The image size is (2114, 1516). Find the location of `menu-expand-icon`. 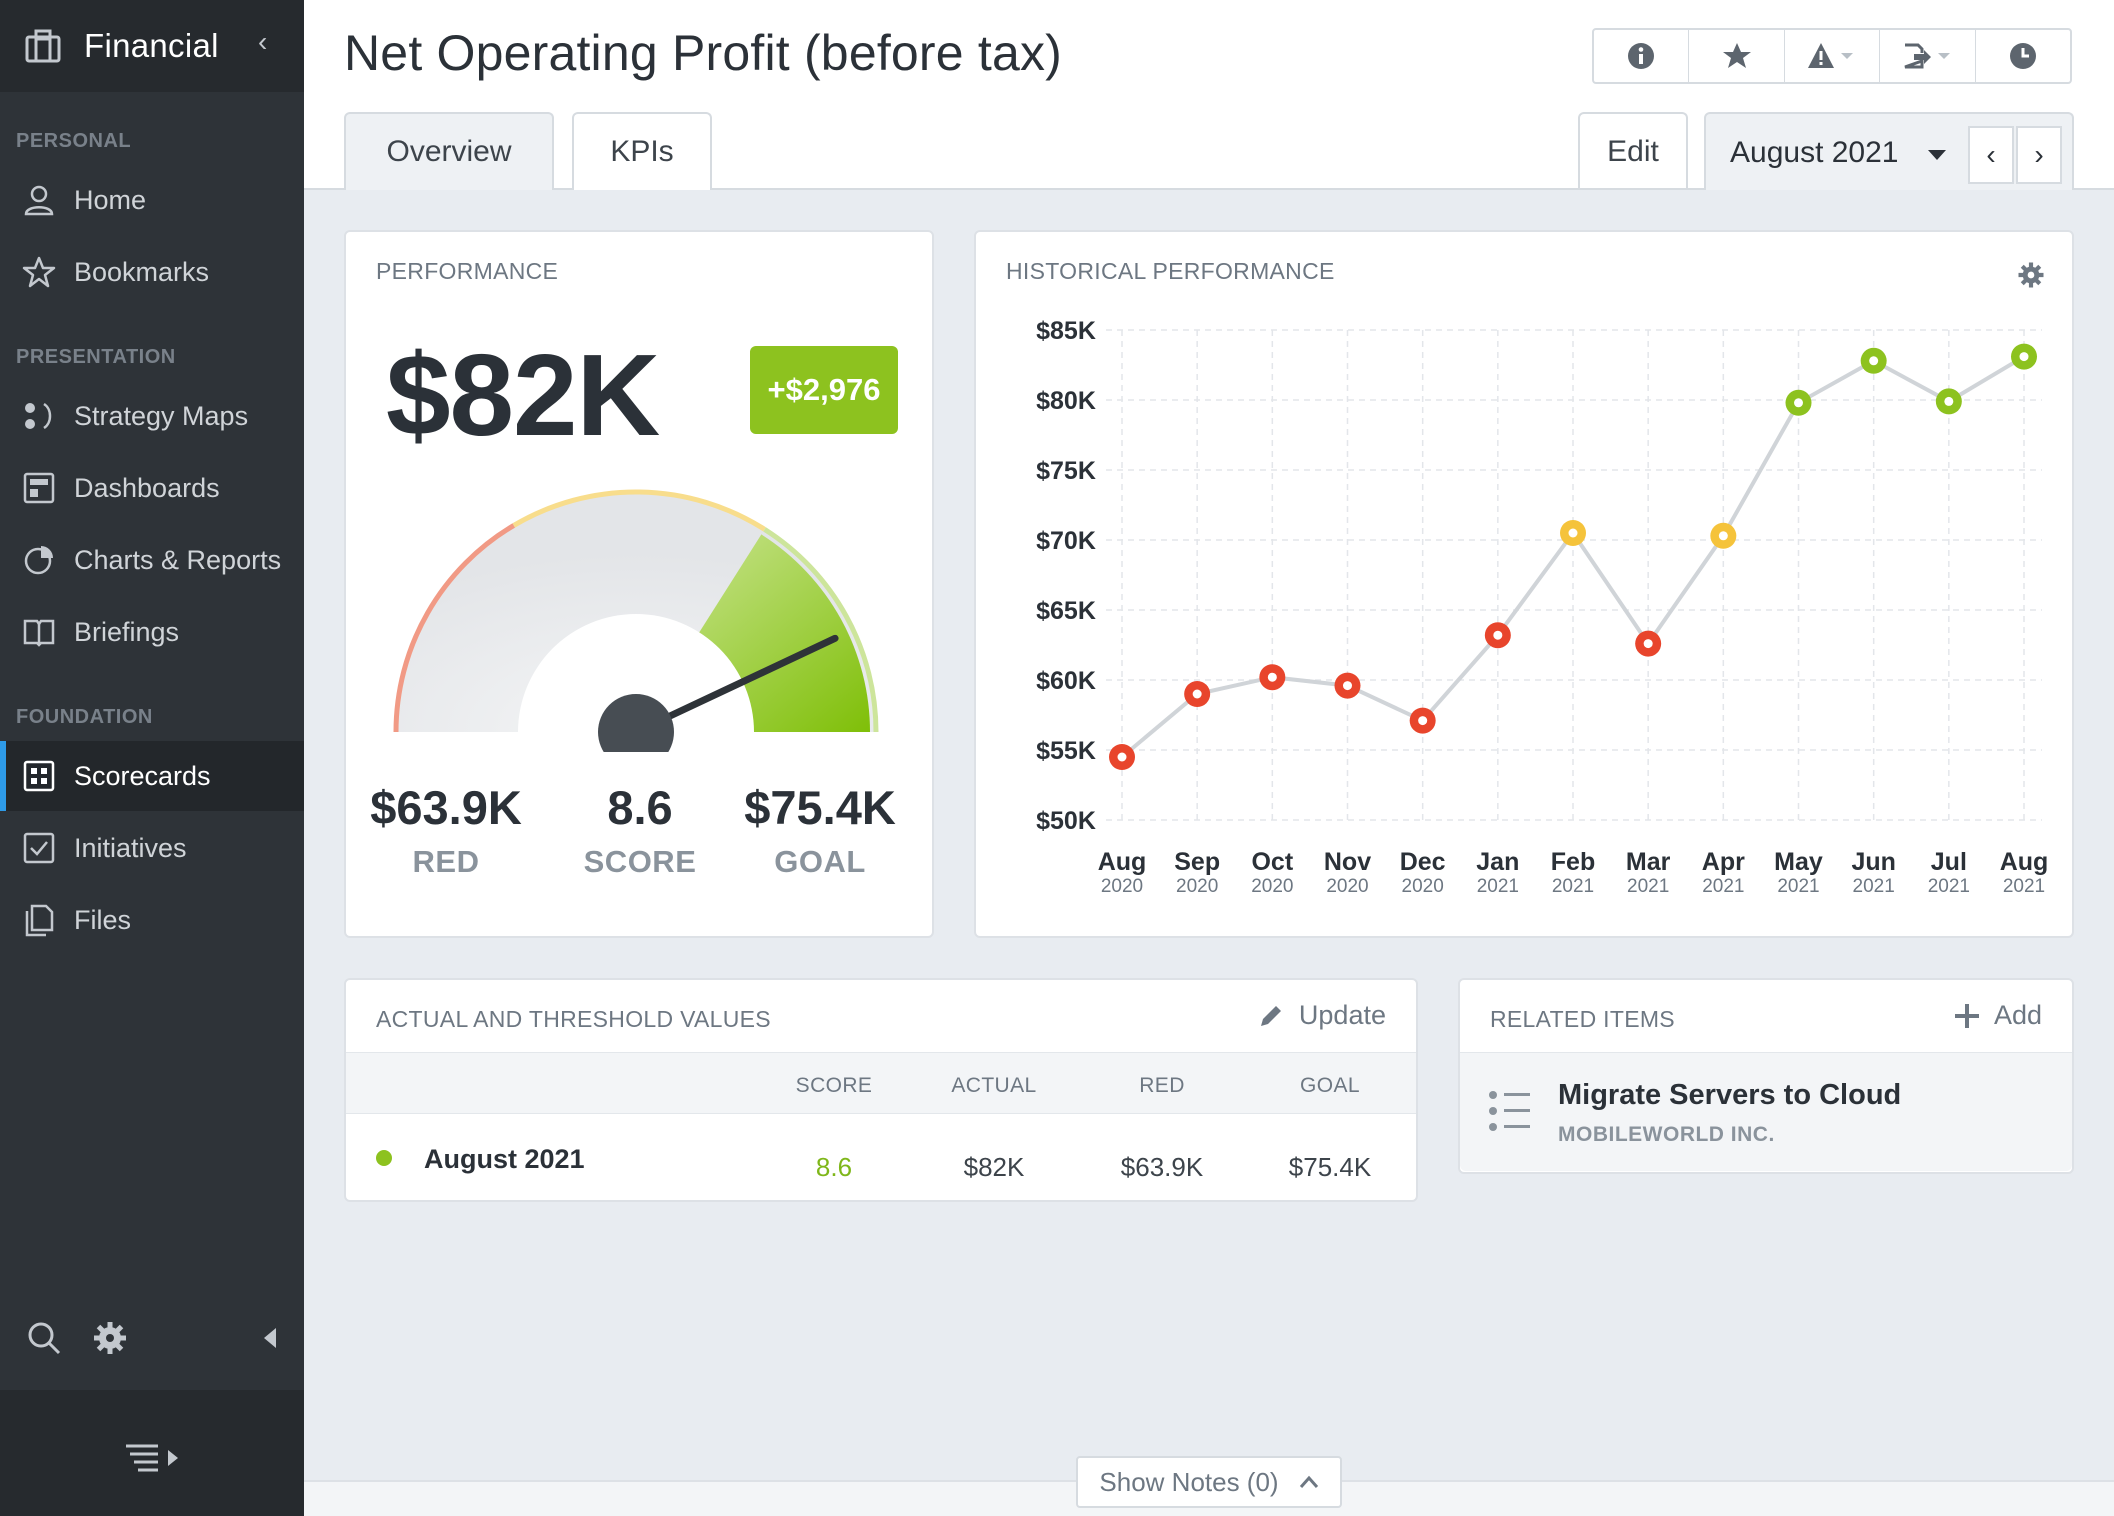

menu-expand-icon is located at coordinates (154, 1457).